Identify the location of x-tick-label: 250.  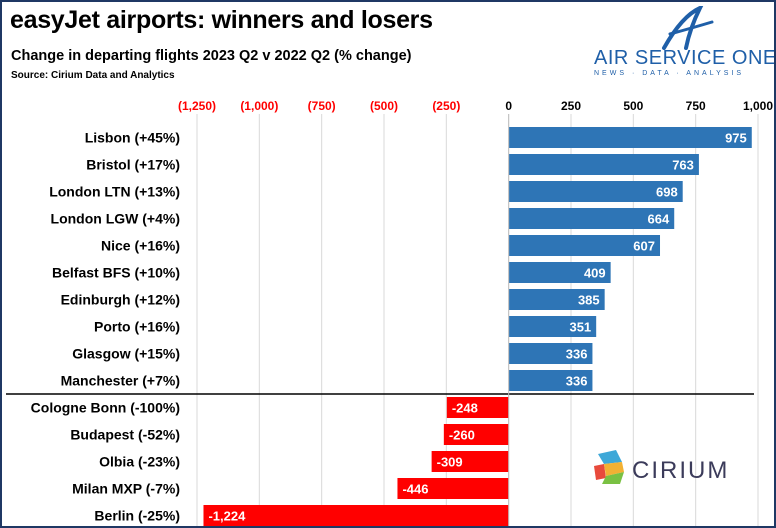
(571, 106).